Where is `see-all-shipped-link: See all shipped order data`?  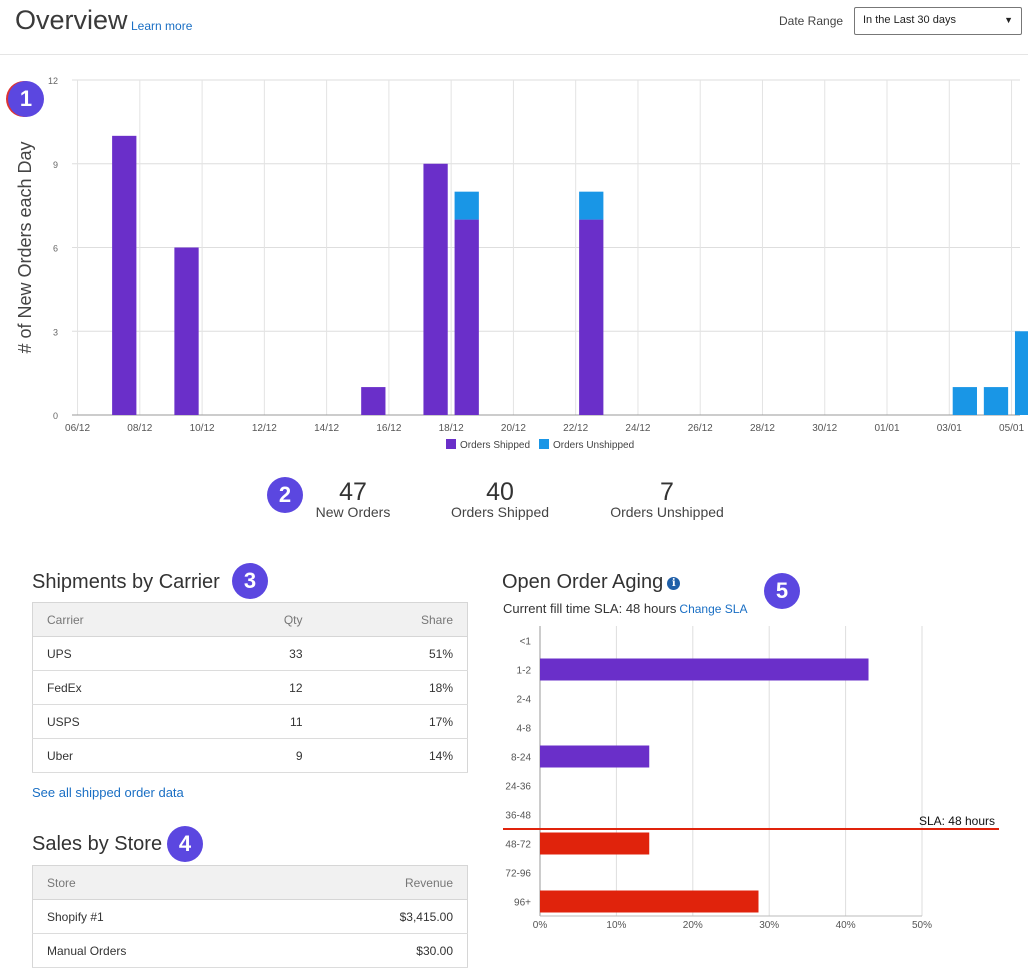
see-all-shipped-link: See all shipped order data is located at coordinates (108, 792).